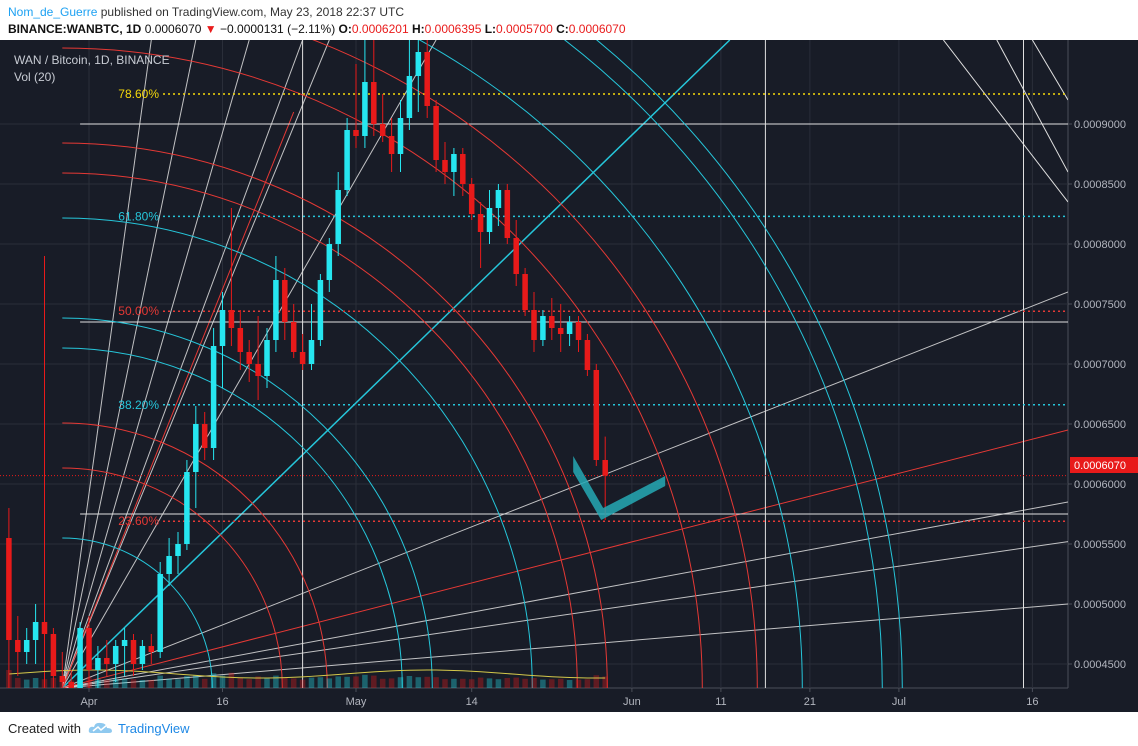 This screenshot has height=746, width=1138. What do you see at coordinates (138, 216) in the screenshot?
I see `fib-level-label: 61.80%` at bounding box center [138, 216].